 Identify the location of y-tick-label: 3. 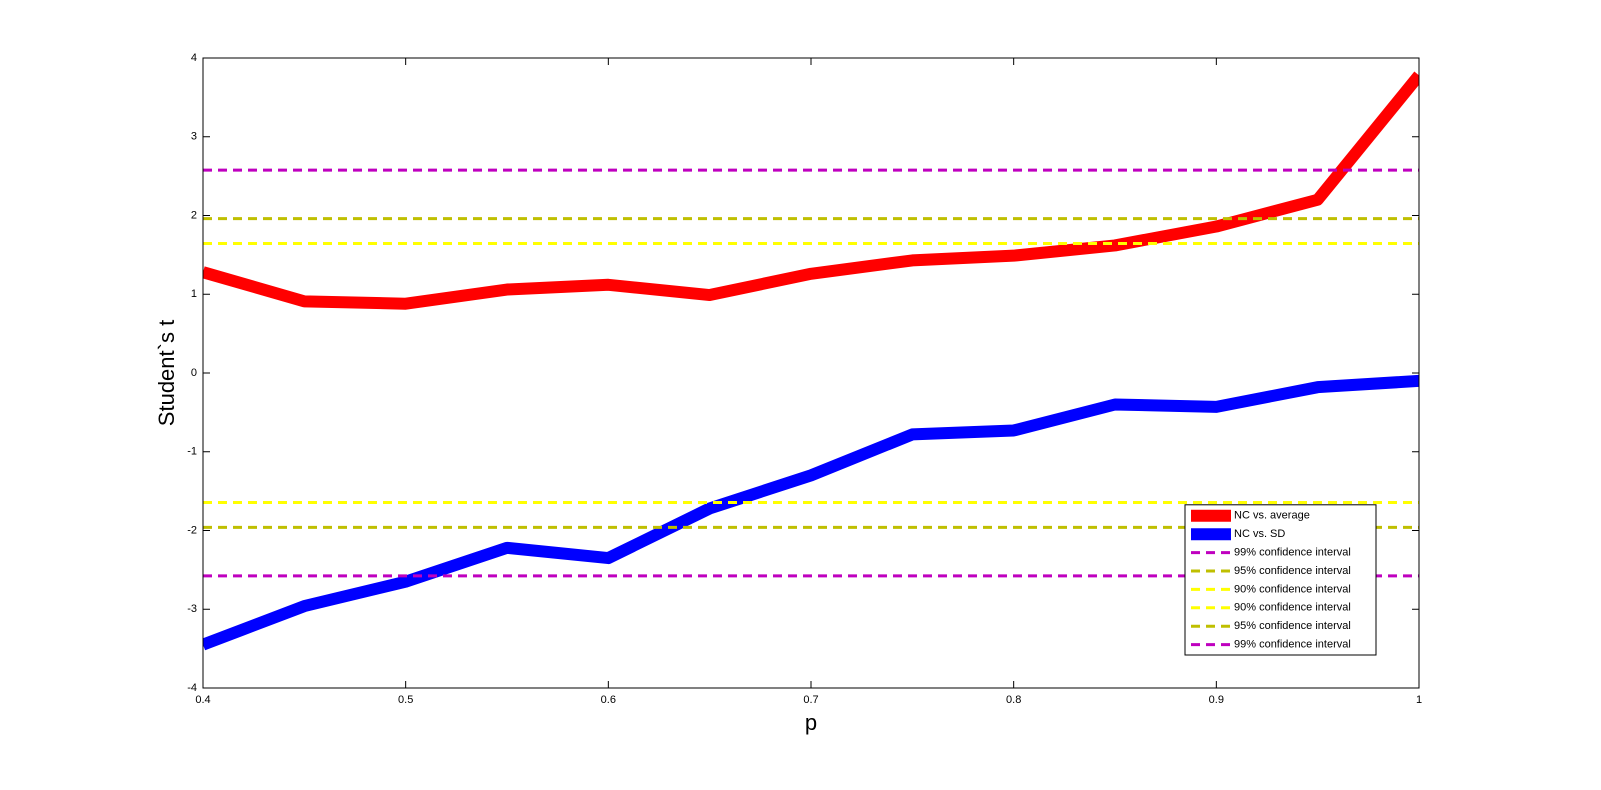
(194, 137).